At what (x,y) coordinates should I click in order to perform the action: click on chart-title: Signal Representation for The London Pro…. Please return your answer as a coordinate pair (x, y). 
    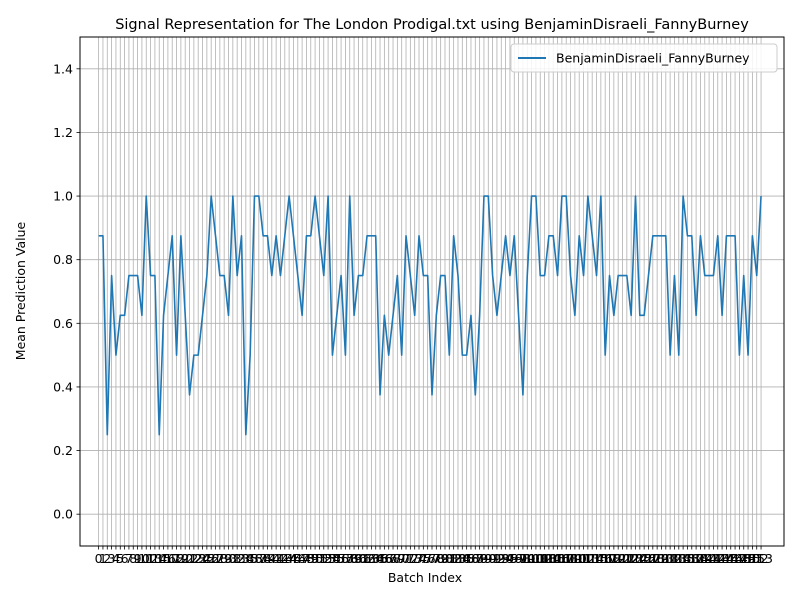
    Looking at the image, I should click on (432, 25).